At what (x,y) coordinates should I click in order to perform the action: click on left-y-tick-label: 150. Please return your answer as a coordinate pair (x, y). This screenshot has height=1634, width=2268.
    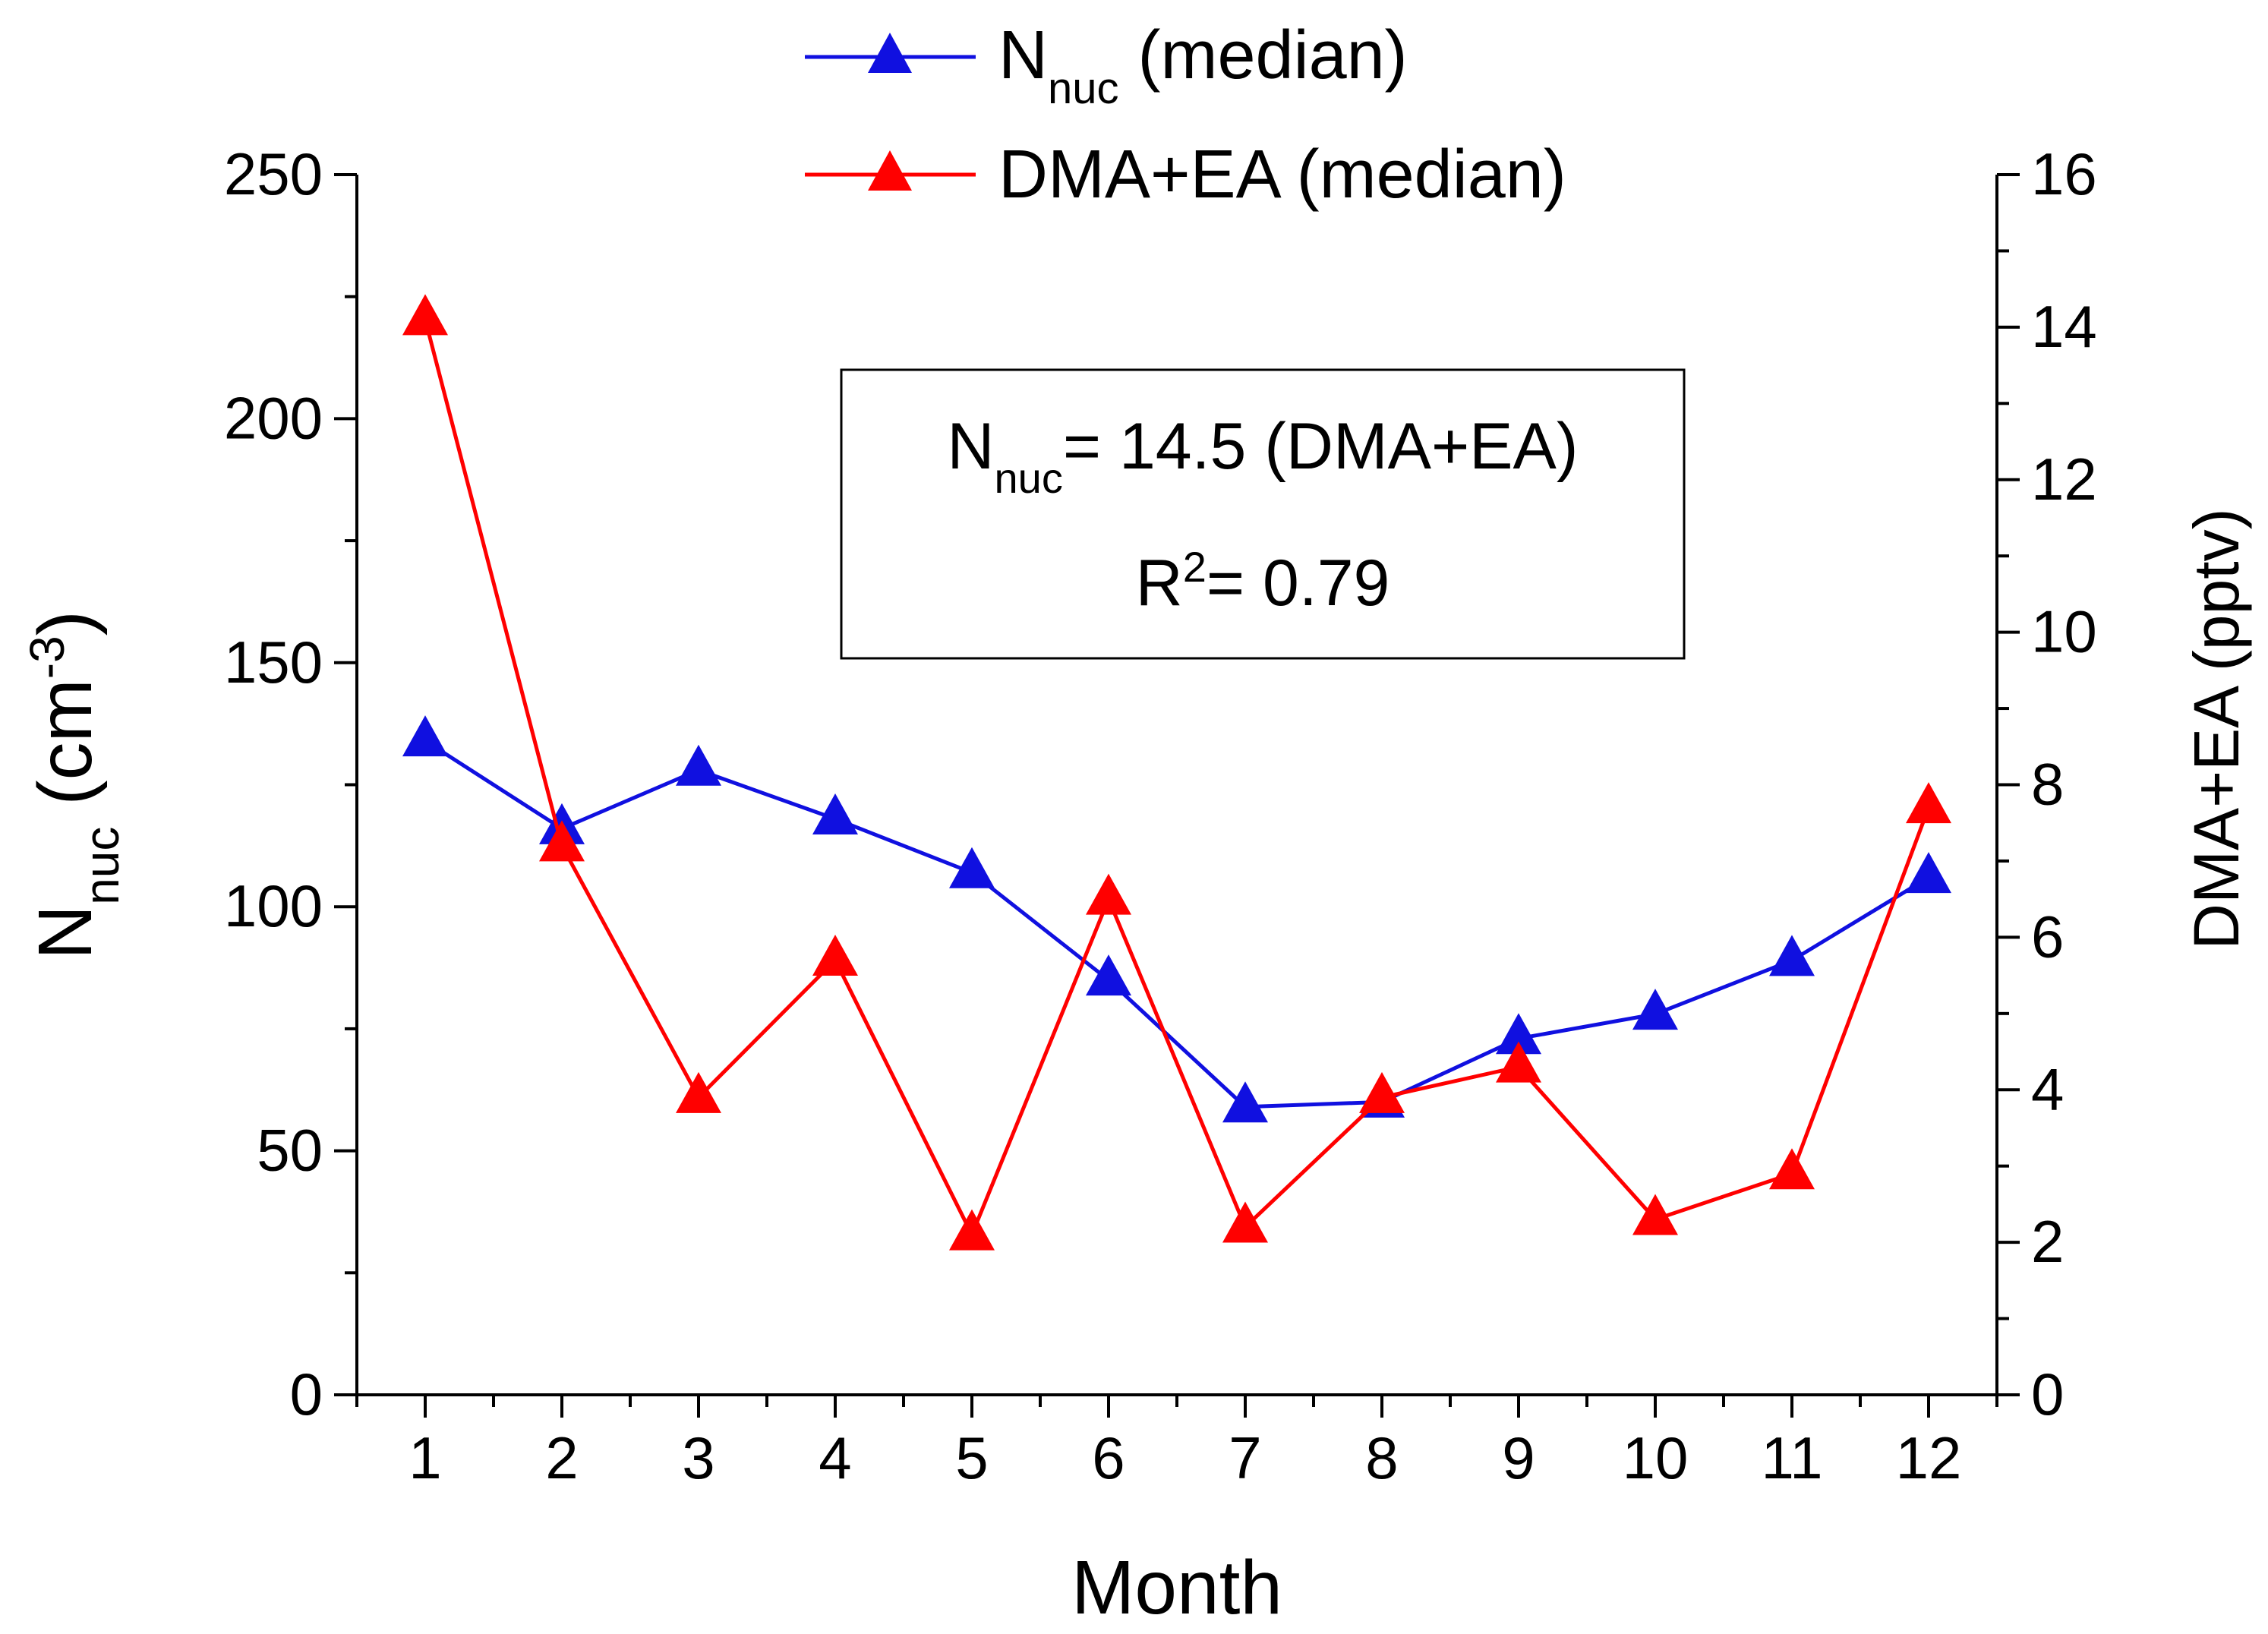
    Looking at the image, I should click on (274, 662).